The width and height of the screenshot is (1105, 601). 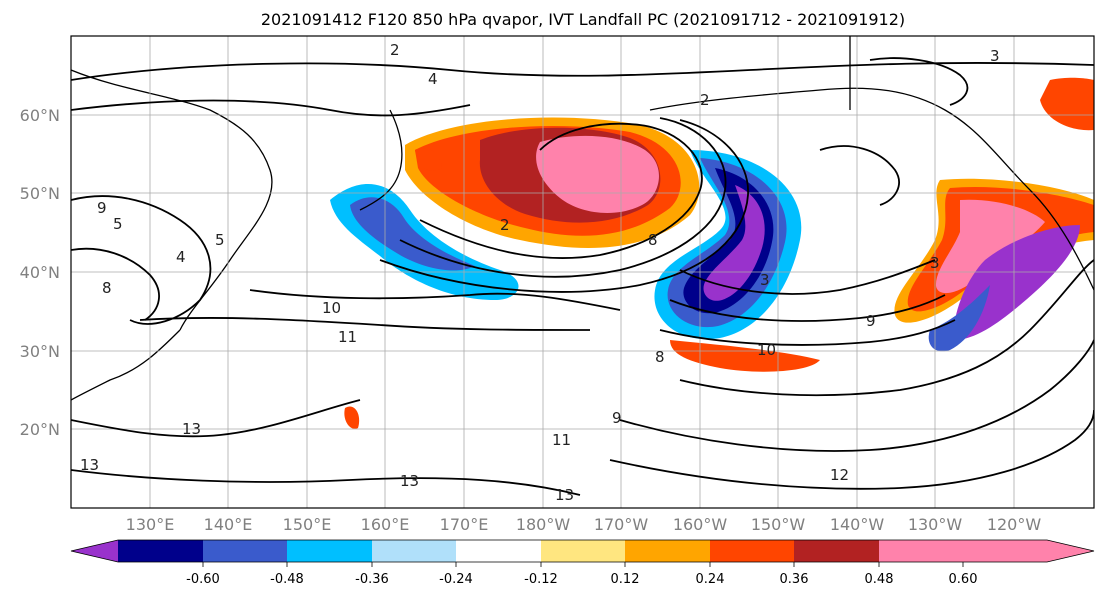 I want to click on colorbar-tick-label: -0.36, so click(x=372, y=579).